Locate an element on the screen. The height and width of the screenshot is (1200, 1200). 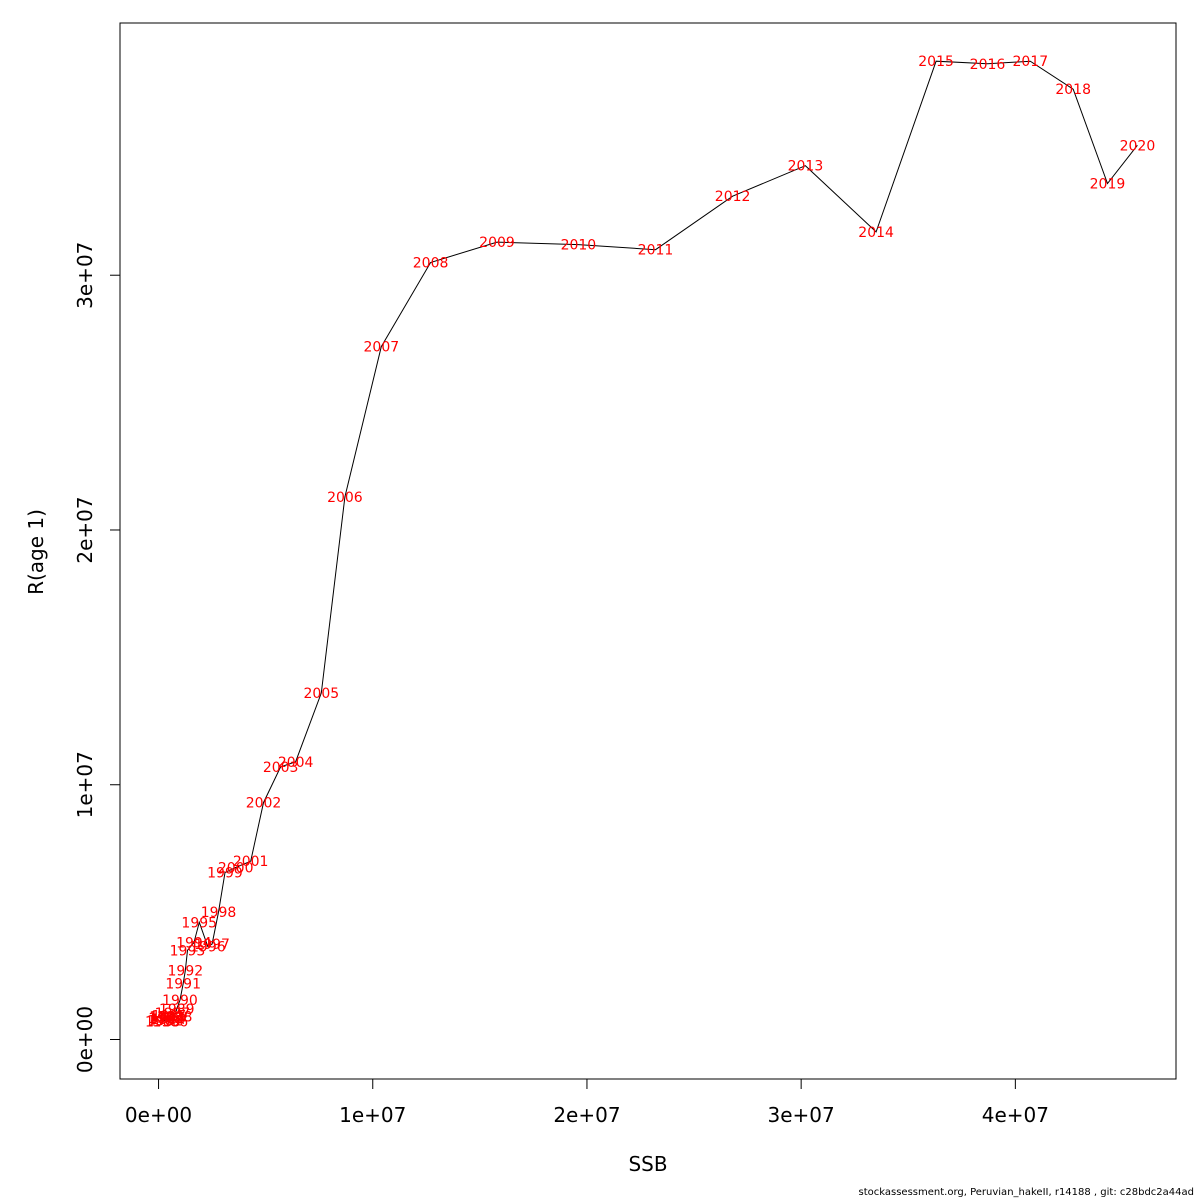
point-label: 2008 is located at coordinates (431, 263).